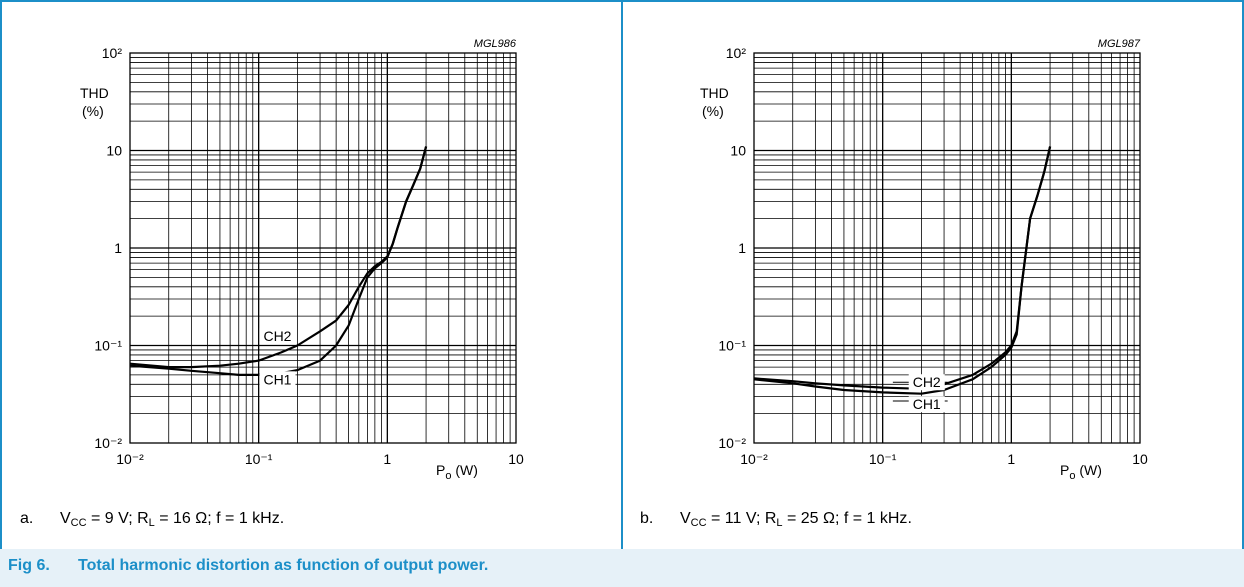  Describe the element at coordinates (622, 274) in the screenshot. I see `frame-divider` at that location.